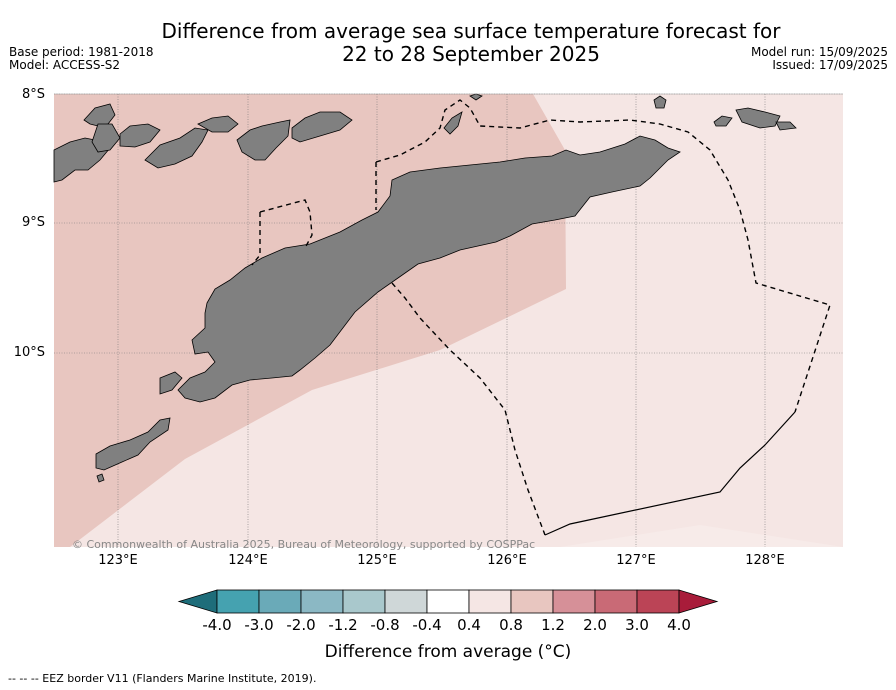 Image resolution: width=896 pixels, height=690 pixels. I want to click on meta-left: Base period: 1981-2018 Model: ACCESS-S2, so click(81, 59).